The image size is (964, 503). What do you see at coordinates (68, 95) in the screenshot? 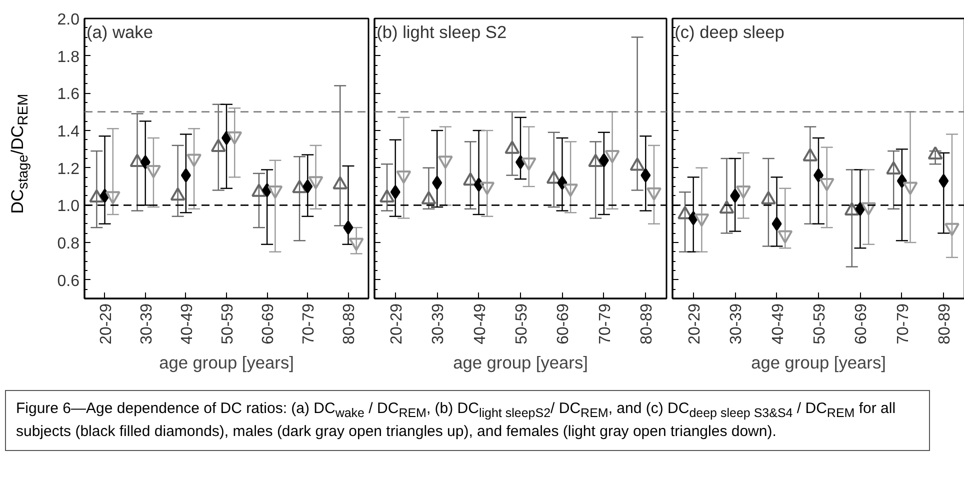
I see `y-tick-label: 1.6` at bounding box center [68, 95].